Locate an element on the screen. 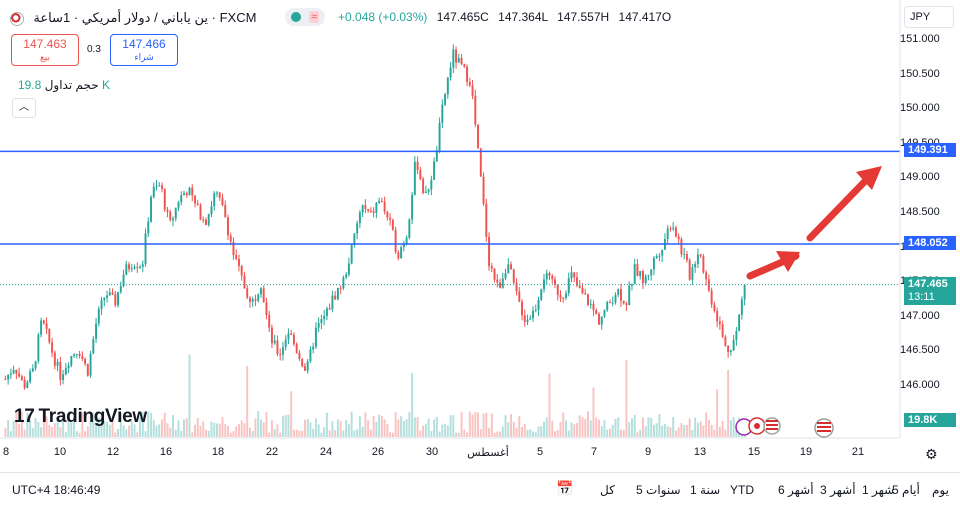 Image resolution: width=960 pixels, height=505 pixels. hline-tag-upper: 149.391 is located at coordinates (930, 150).